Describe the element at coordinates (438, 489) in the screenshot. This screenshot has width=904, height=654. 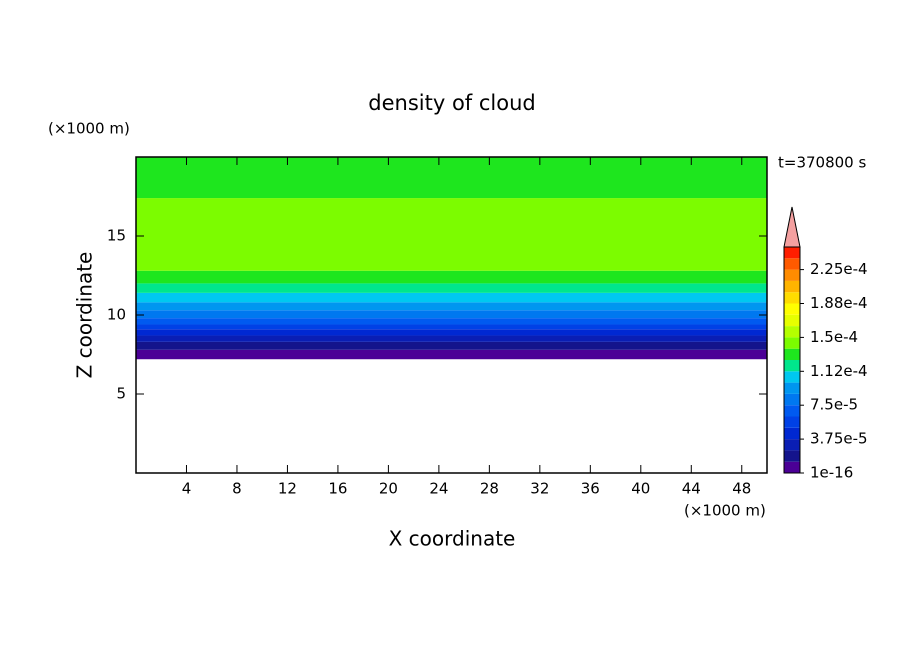
I see `x-tick-label: 24` at that location.